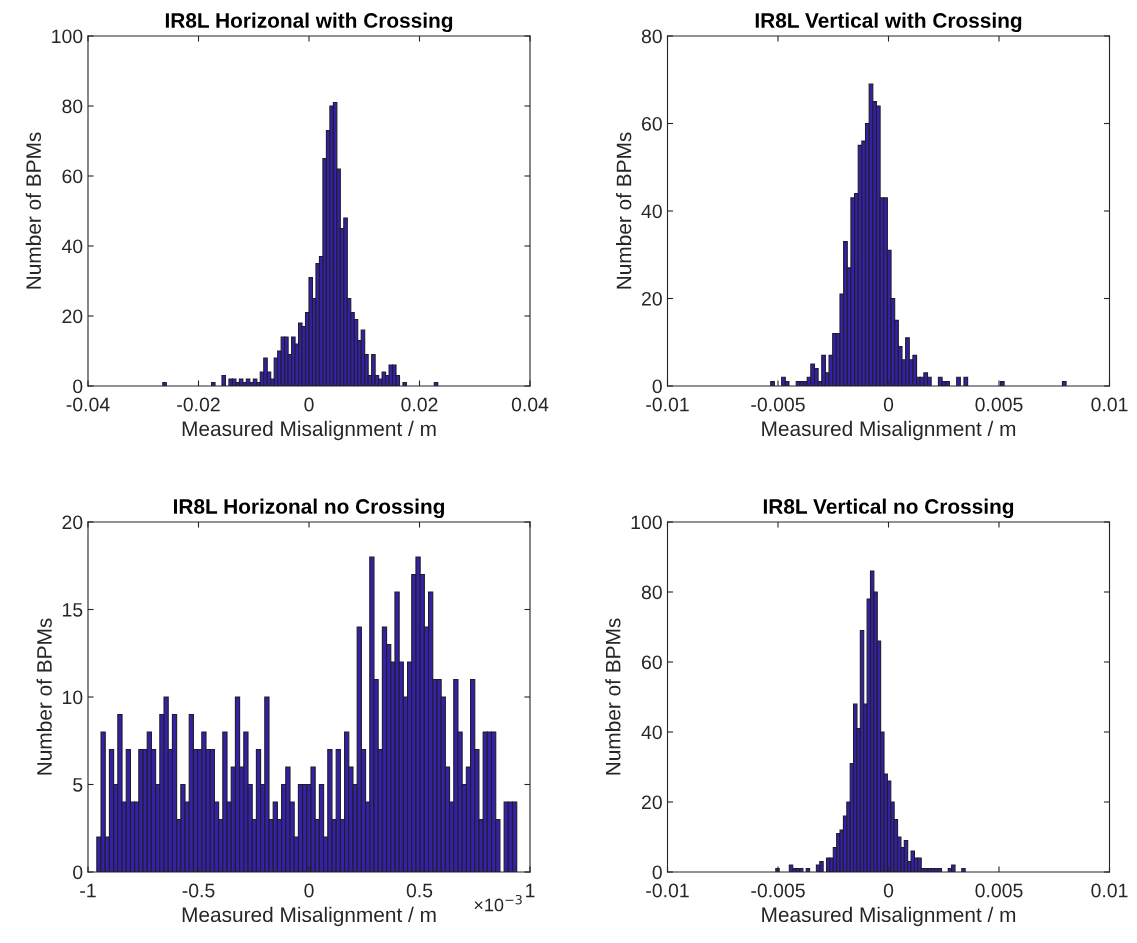 The height and width of the screenshot is (943, 1137). Describe the element at coordinates (198, 404) in the screenshot. I see `x-tick-label: -0.02` at that location.